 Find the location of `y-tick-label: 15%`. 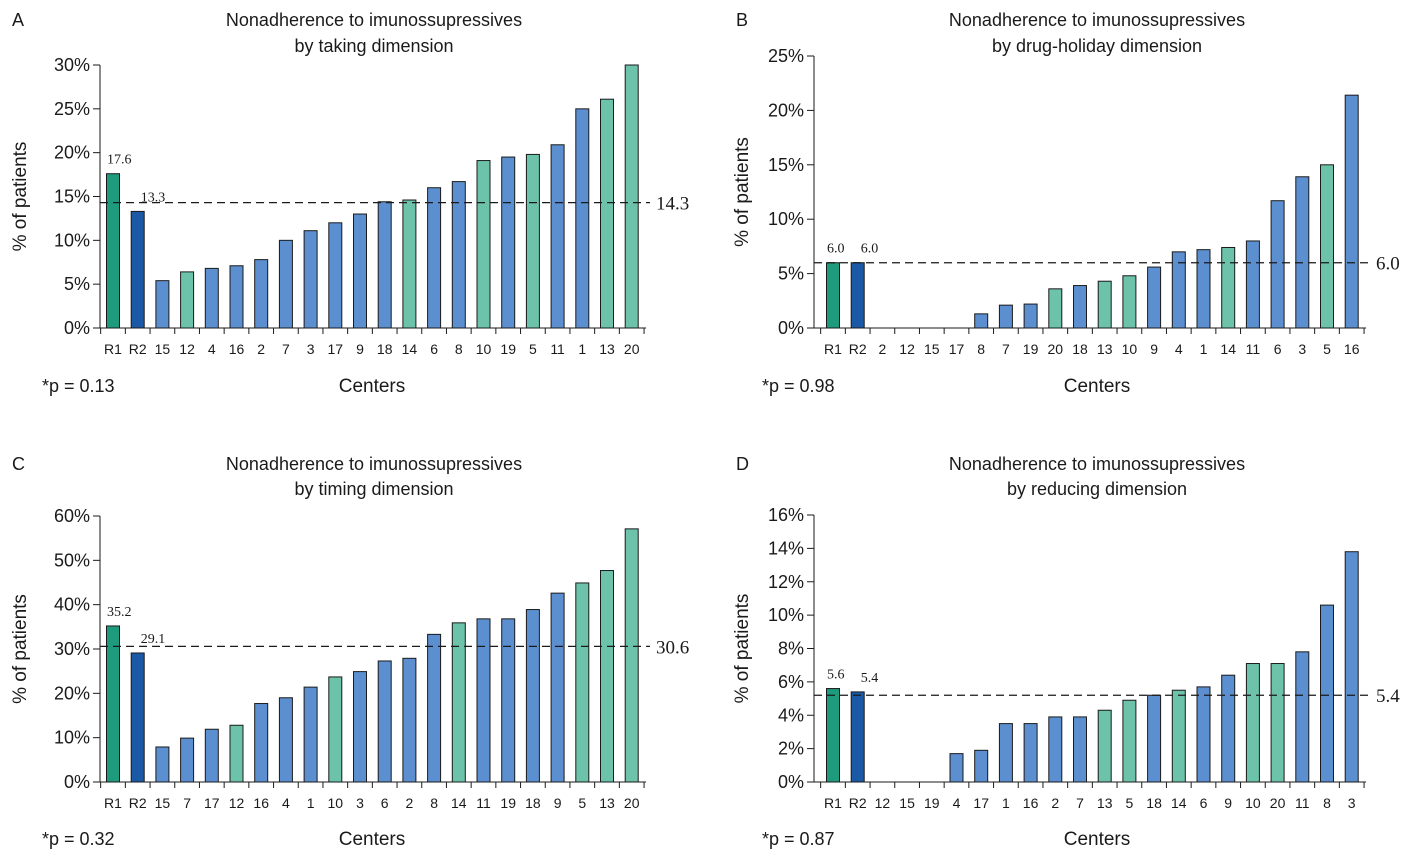

y-tick-label: 15% is located at coordinates (72, 197).